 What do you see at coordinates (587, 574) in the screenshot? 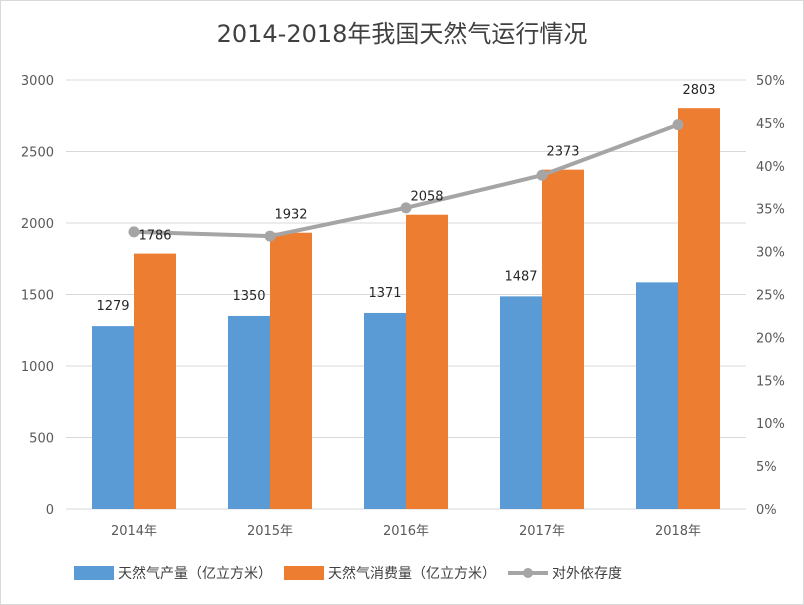
I see `legend-label: 对外依存度` at bounding box center [587, 574].